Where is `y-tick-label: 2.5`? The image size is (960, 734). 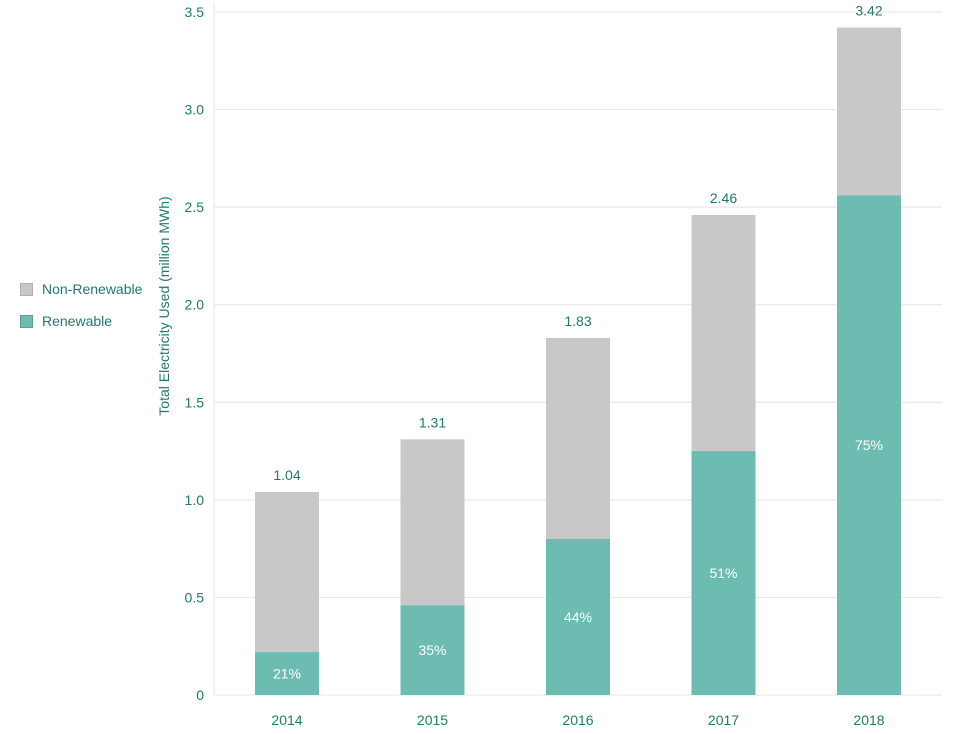 y-tick-label: 2.5 is located at coordinates (195, 207).